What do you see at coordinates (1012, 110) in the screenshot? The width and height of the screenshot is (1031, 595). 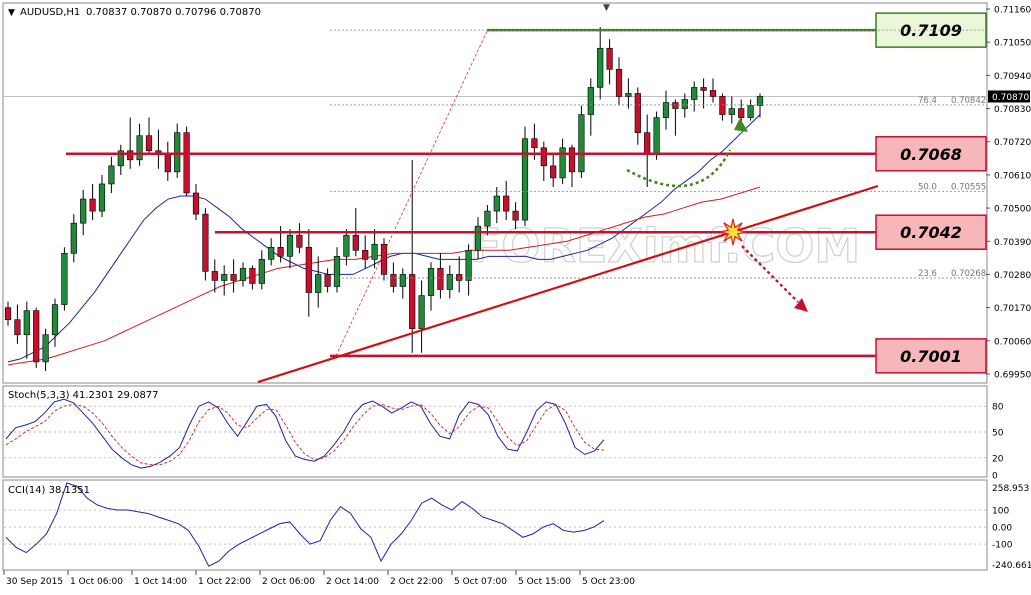 I see `price-tick-label: 0.70830` at bounding box center [1012, 110].